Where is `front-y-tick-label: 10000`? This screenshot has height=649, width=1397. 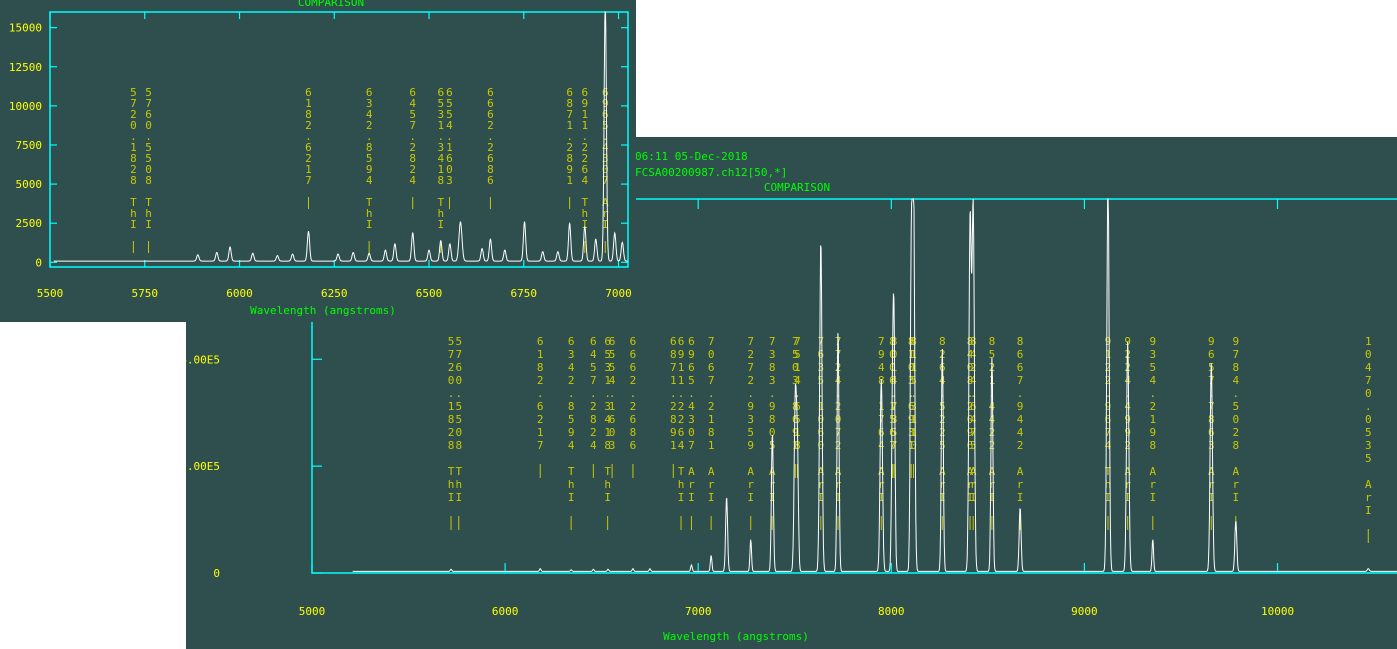 front-y-tick-label: 10000 is located at coordinates (25, 106).